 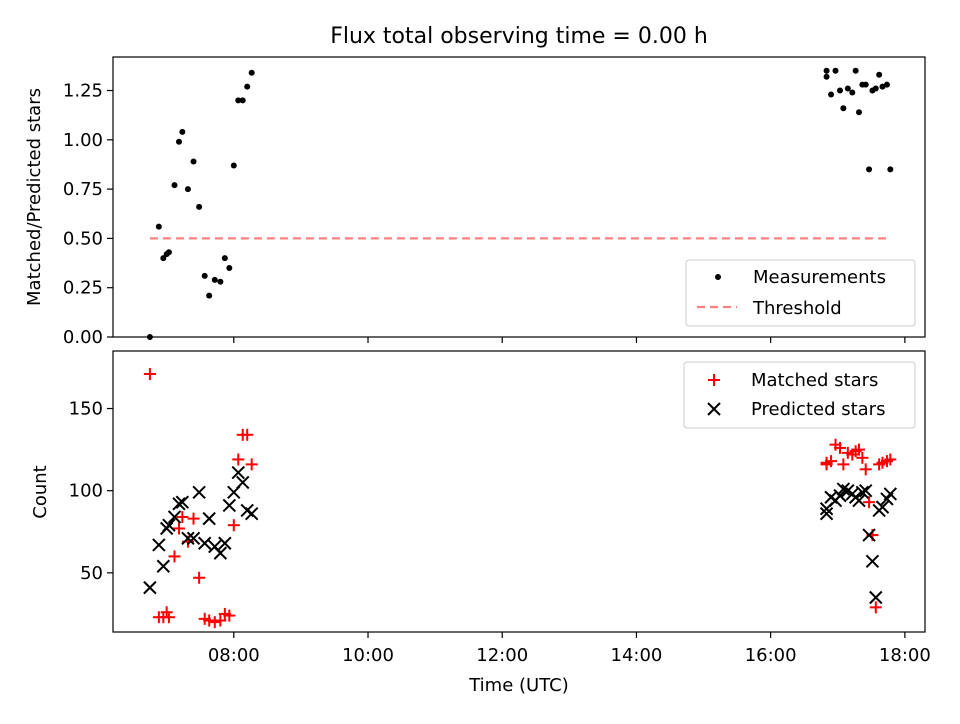 I want to click on top-y-tick-label: 1.00, so click(x=83, y=140).